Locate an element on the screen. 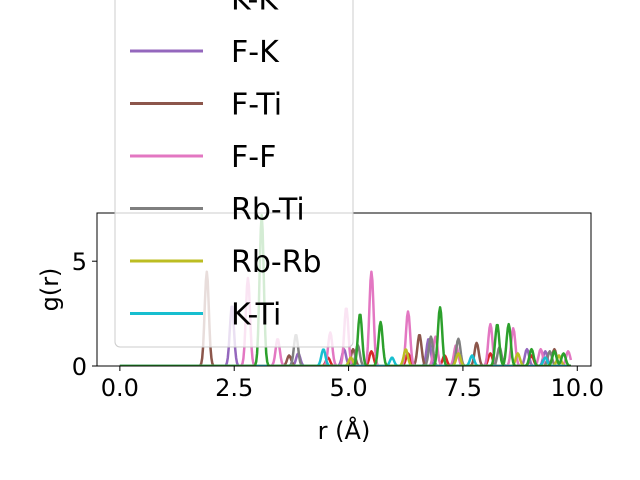 The height and width of the screenshot is (480, 640). series-line-f-k is located at coordinates (345, 335).